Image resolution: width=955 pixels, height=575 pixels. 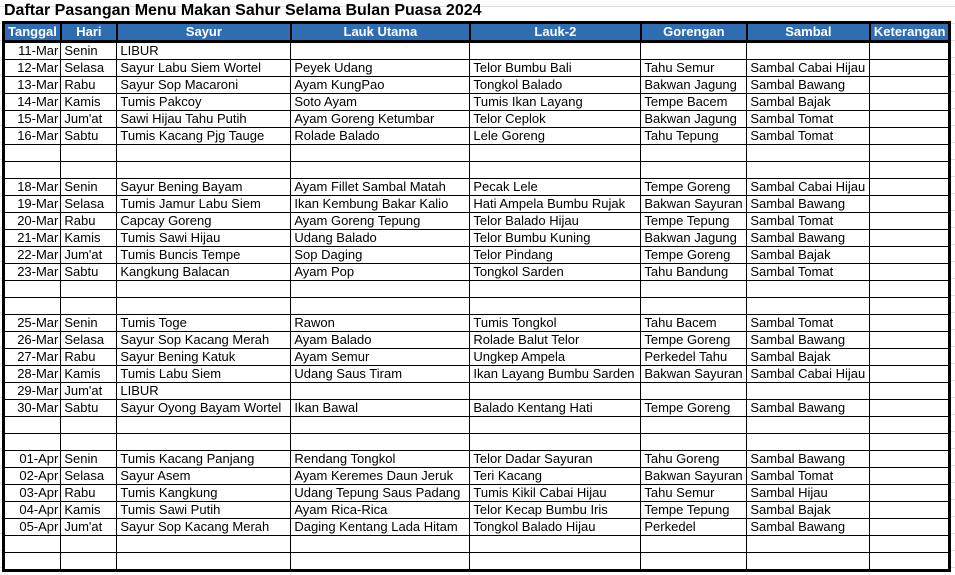 I want to click on cell-lauk-utama: Udang Balado, so click(x=380, y=238).